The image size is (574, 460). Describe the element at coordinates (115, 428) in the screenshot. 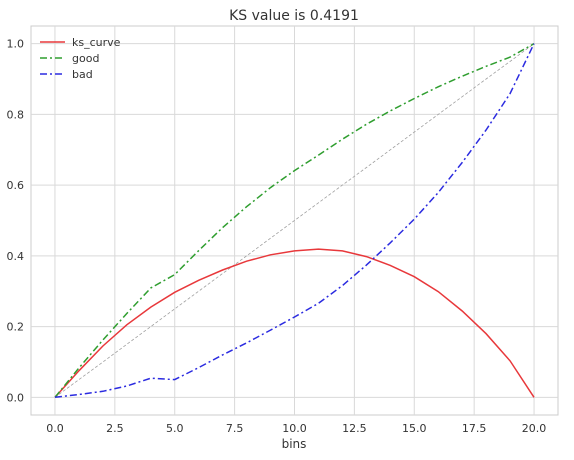

I see `x-tick-label: 2.5` at that location.